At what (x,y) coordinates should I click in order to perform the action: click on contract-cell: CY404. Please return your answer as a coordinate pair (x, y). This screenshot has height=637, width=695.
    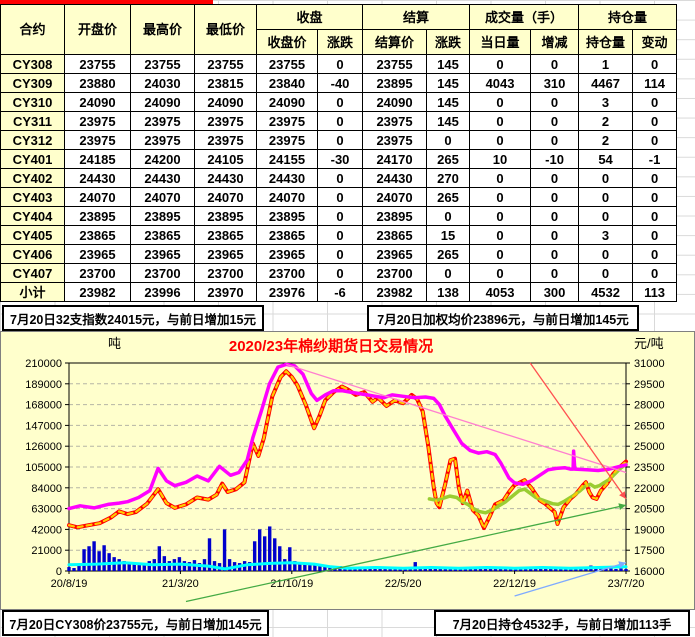
    Looking at the image, I should click on (32, 216).